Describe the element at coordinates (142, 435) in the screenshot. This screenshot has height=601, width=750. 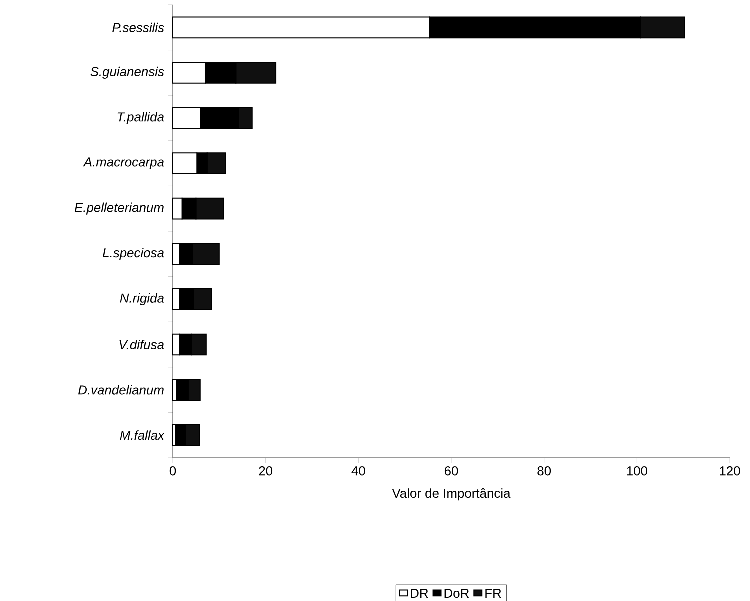
I see `y-tick-label: M.fallax` at that location.